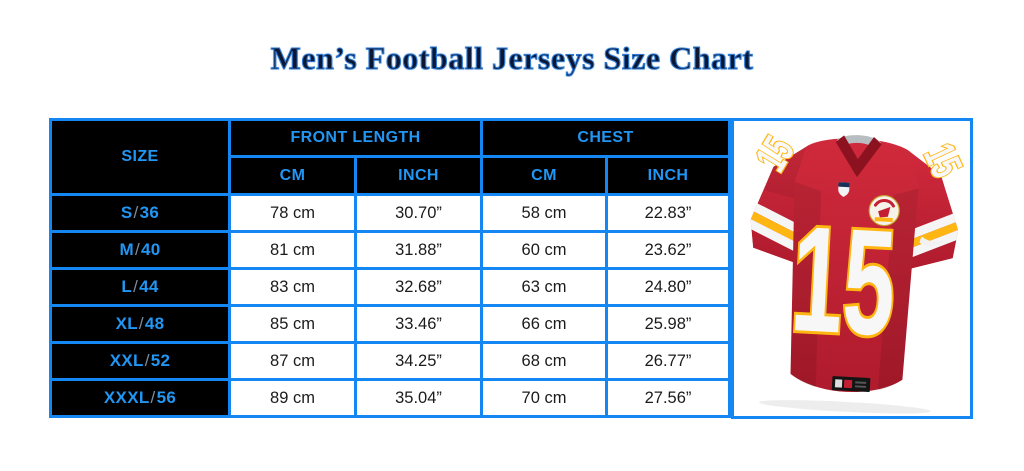 This screenshot has height=471, width=1024. I want to click on size-letters: XL, so click(126, 323).